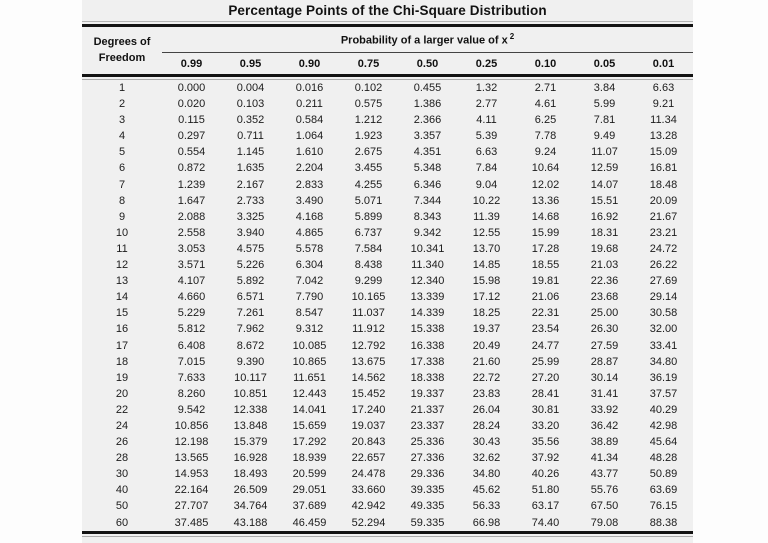 This screenshot has height=543, width=768. Describe the element at coordinates (604, 216) in the screenshot. I see `value-cell: 16.92` at that location.